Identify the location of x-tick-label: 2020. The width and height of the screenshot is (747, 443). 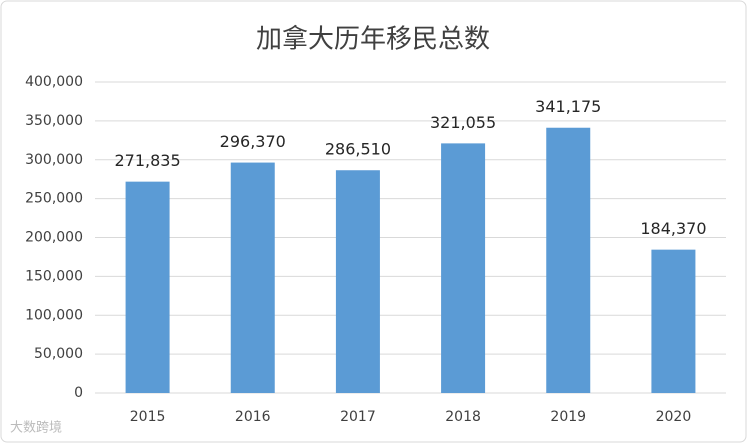
(674, 417).